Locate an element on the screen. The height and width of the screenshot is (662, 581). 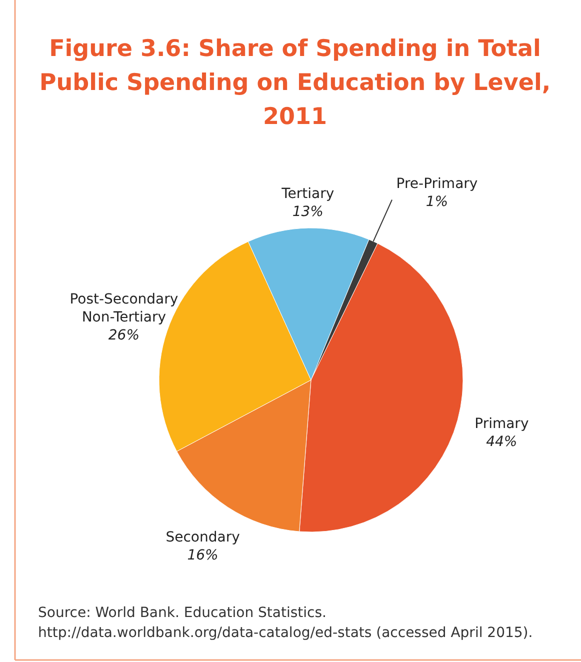
slice-label: Pre-Primary is located at coordinates (437, 184).